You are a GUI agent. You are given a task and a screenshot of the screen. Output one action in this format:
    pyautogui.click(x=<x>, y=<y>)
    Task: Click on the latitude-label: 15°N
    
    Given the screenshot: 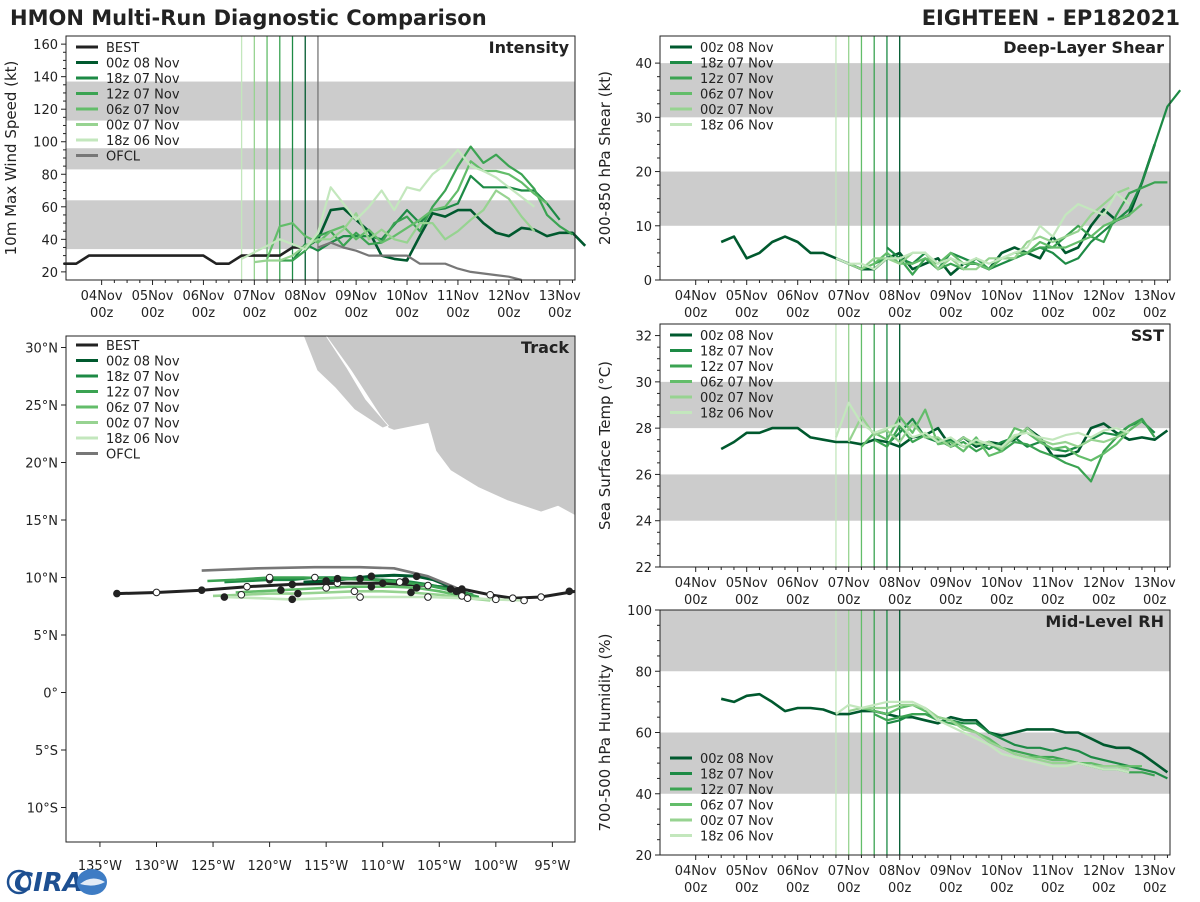 What is the action you would take?
    pyautogui.click(x=41, y=521)
    